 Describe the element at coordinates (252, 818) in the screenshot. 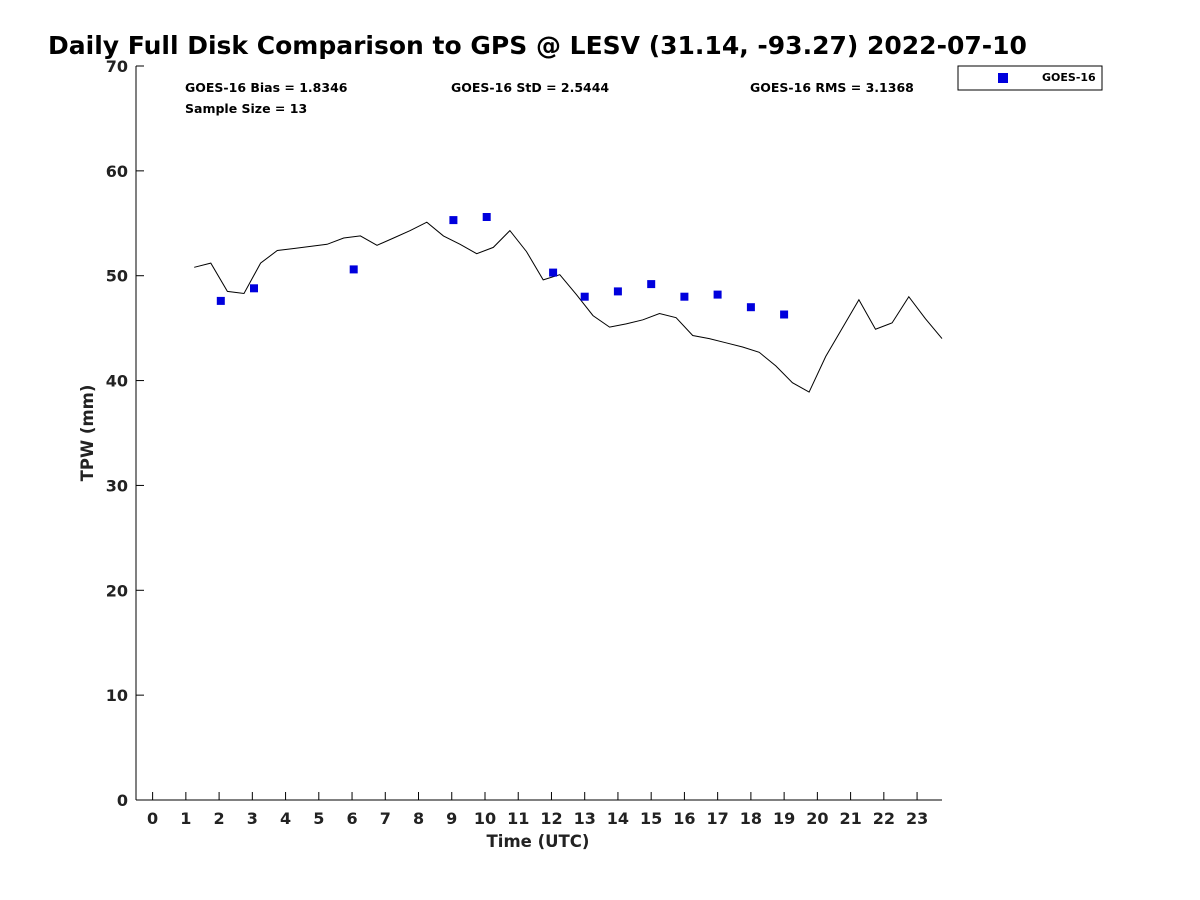

I see `x-tick-label: 3` at that location.